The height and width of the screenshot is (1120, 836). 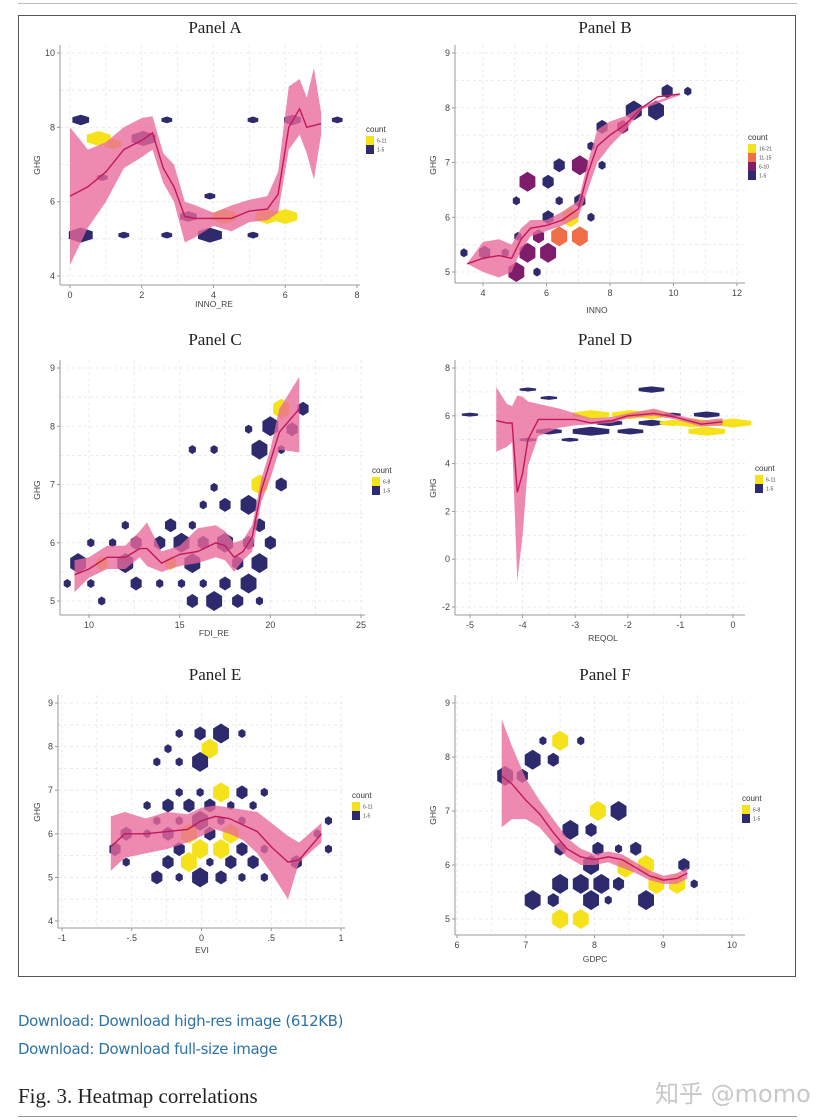 What do you see at coordinates (212, 484) in the screenshot?
I see `panel-c: 10 15 20 25 5 6 7 8 9 Panel C FDI_RE GHG count 6-8 1-5` at bounding box center [212, 484].